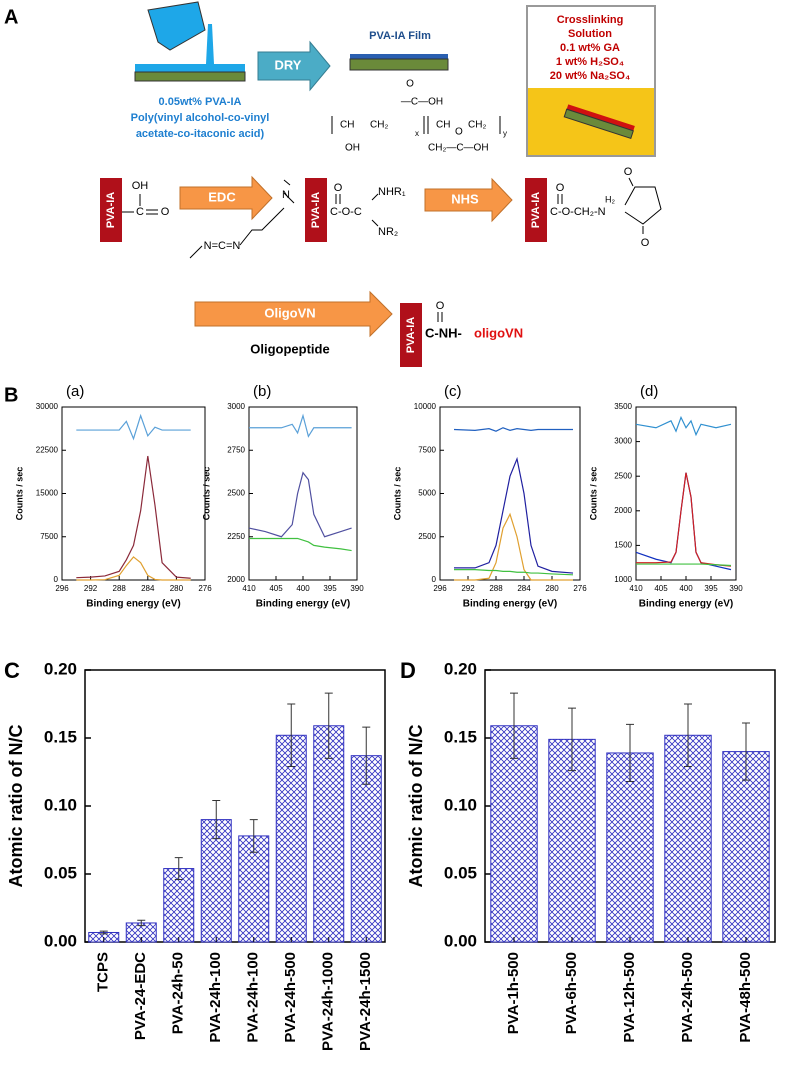 This screenshot has width=787, height=1067. What do you see at coordinates (303, 493) in the screenshot?
I see `plot-frame` at bounding box center [303, 493].